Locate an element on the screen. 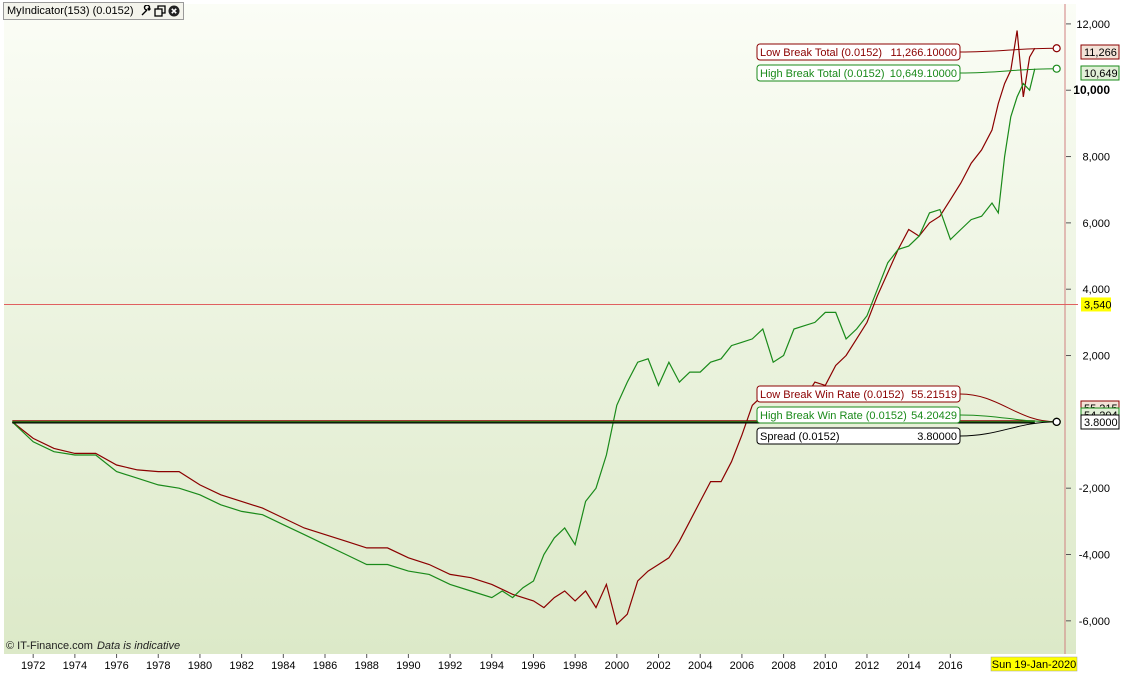 This screenshot has height=681, width=1131. cursor-tag-label: 3,540 is located at coordinates (1098, 305).